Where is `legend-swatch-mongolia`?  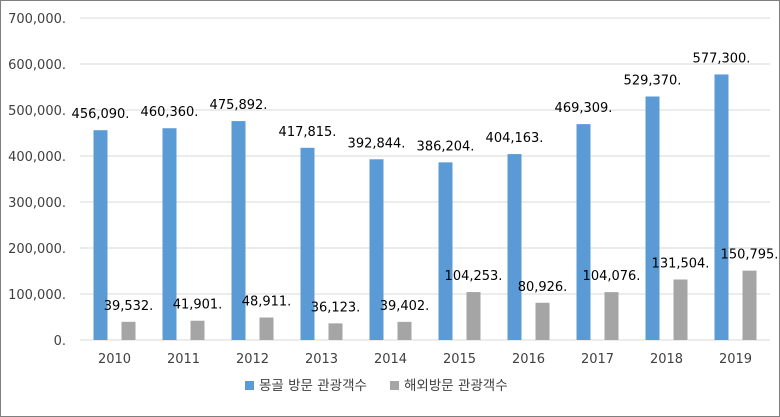
legend-swatch-mongolia is located at coordinates (249, 385).